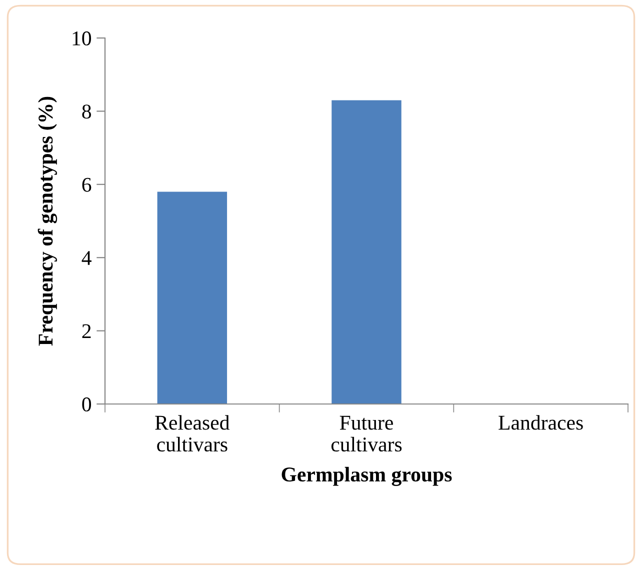 Image resolution: width=642 pixels, height=567 pixels. I want to click on y-axis-title: Frequency of genotypes (%), so click(48, 221).